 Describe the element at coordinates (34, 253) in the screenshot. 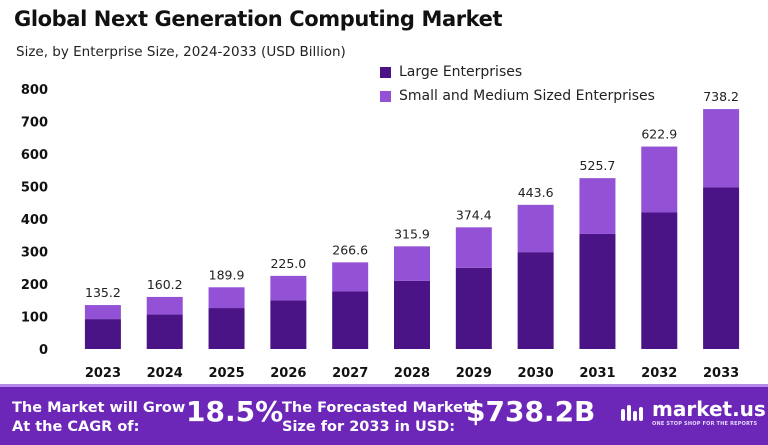

I see `y-tick-label: 300` at that location.